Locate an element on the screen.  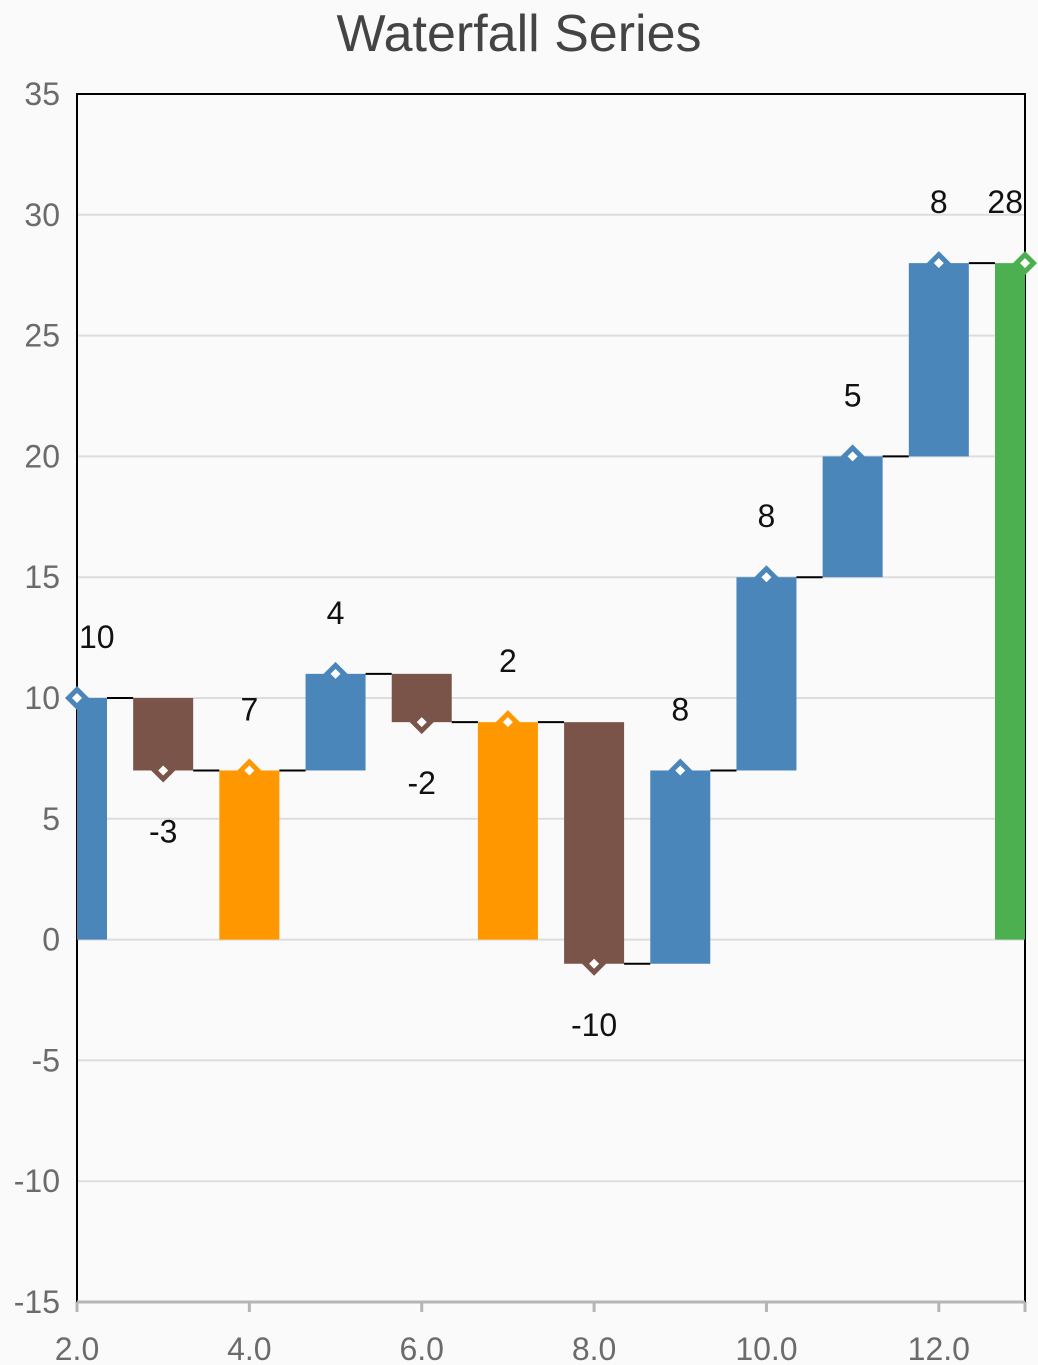
y-tick-label: 5 is located at coordinates (51, 819).